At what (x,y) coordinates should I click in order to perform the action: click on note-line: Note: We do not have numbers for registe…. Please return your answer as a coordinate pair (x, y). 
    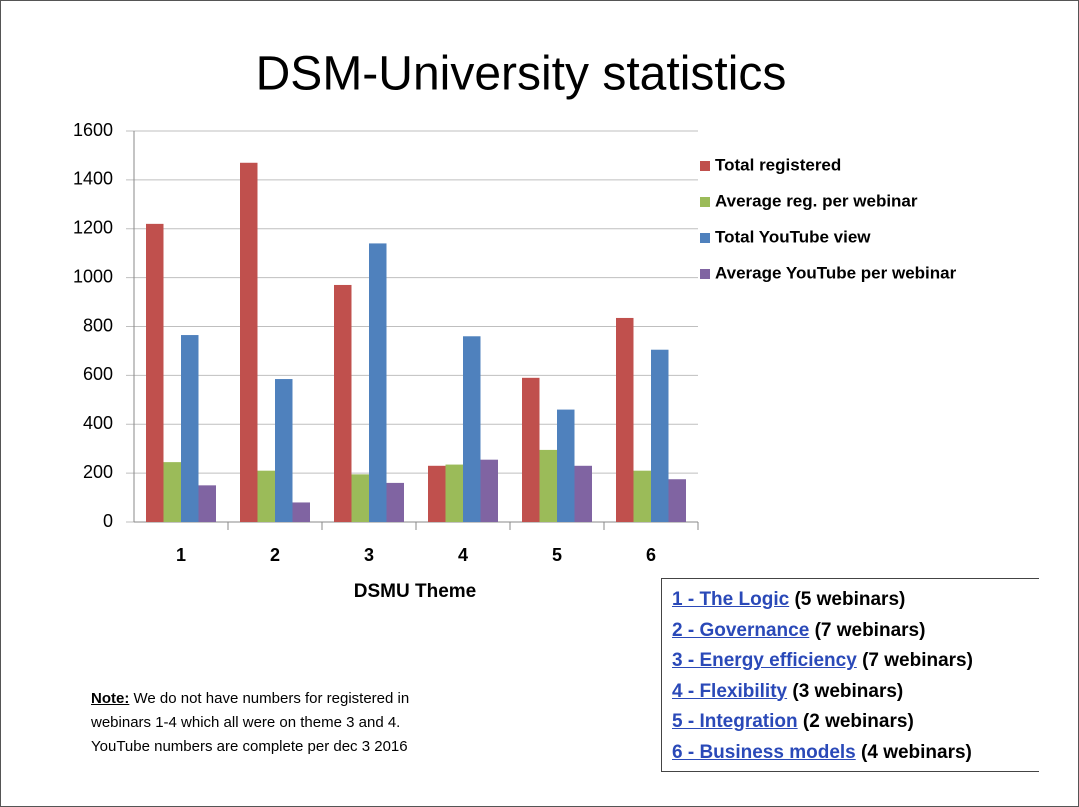
    Looking at the image, I should click on (250, 699).